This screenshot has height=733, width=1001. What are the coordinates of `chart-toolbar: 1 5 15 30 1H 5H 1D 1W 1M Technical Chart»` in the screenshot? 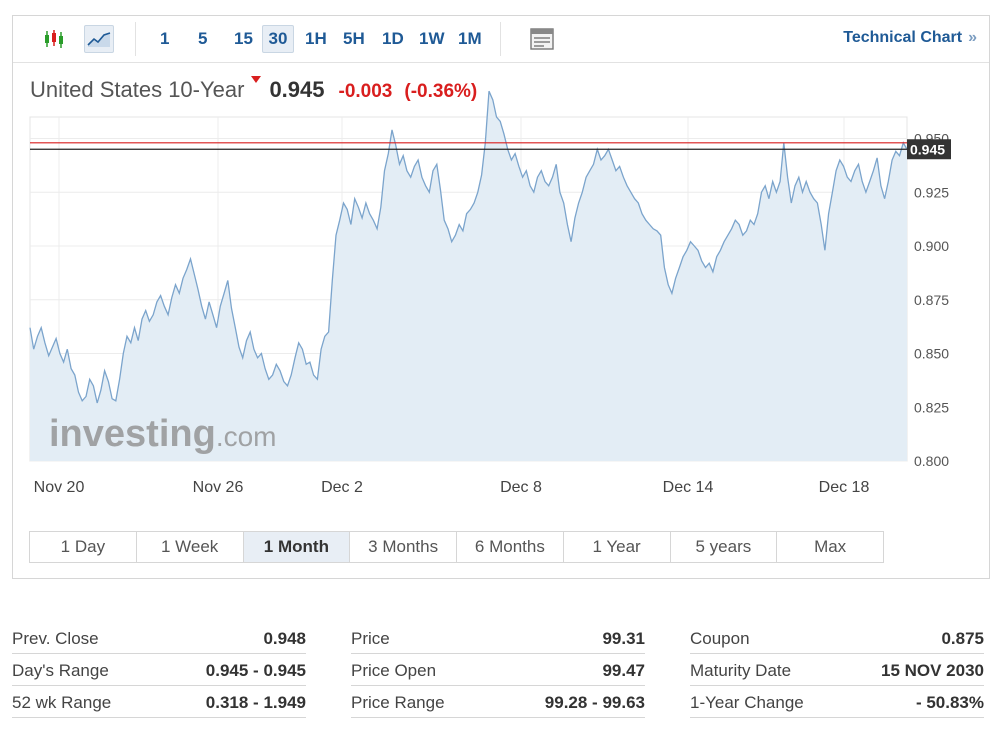 It's located at (501, 39).